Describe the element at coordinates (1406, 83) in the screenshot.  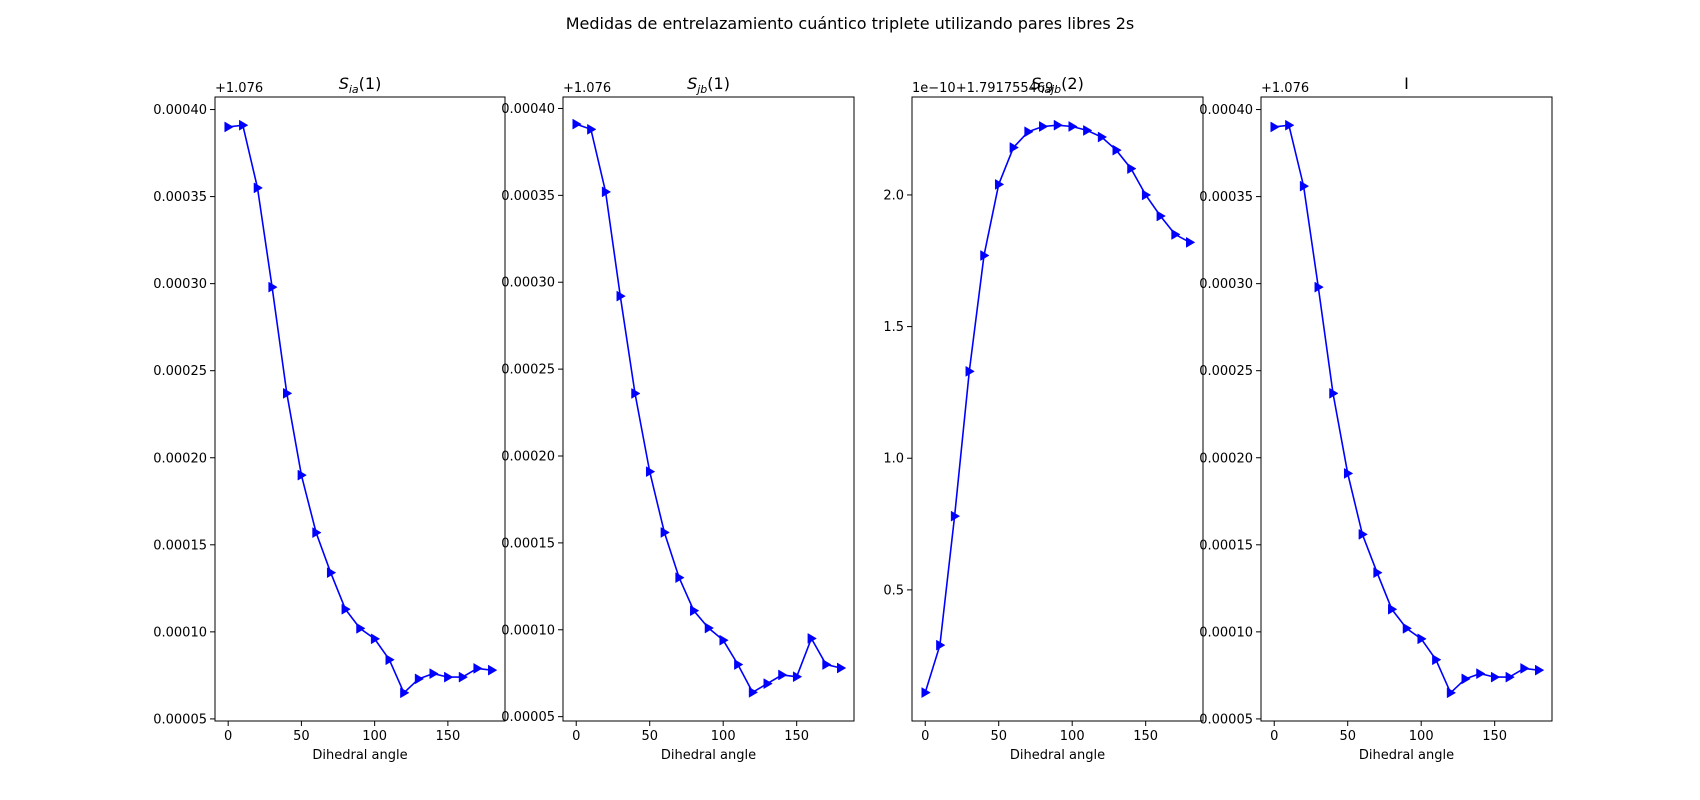
I see `subplot-title: I` at that location.